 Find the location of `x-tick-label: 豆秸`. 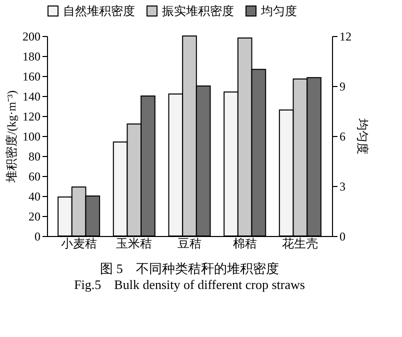

x-tick-label: 豆秸 is located at coordinates (190, 243).